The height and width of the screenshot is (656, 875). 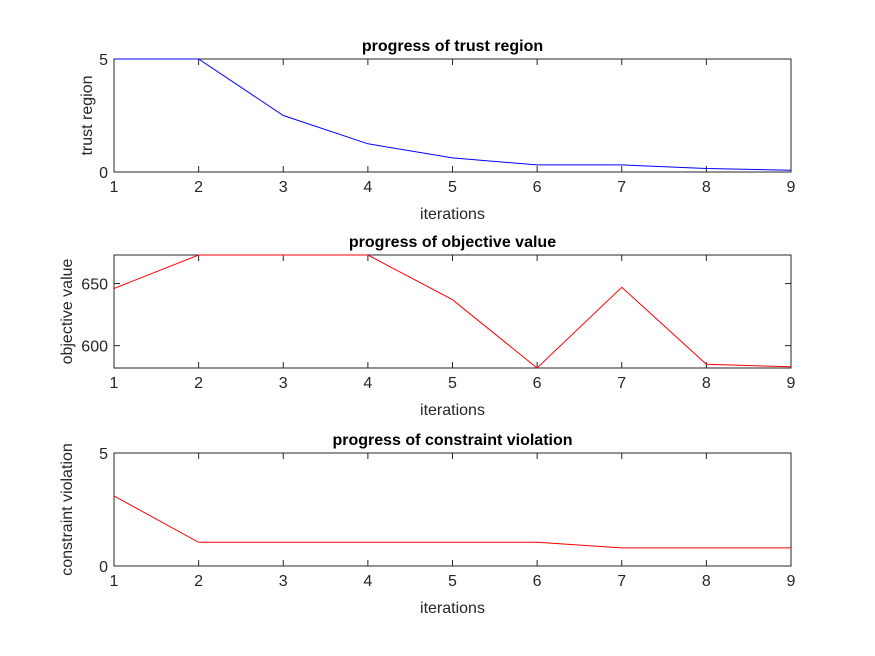 What do you see at coordinates (94, 285) in the screenshot?
I see `y-tick-label: 650` at bounding box center [94, 285].